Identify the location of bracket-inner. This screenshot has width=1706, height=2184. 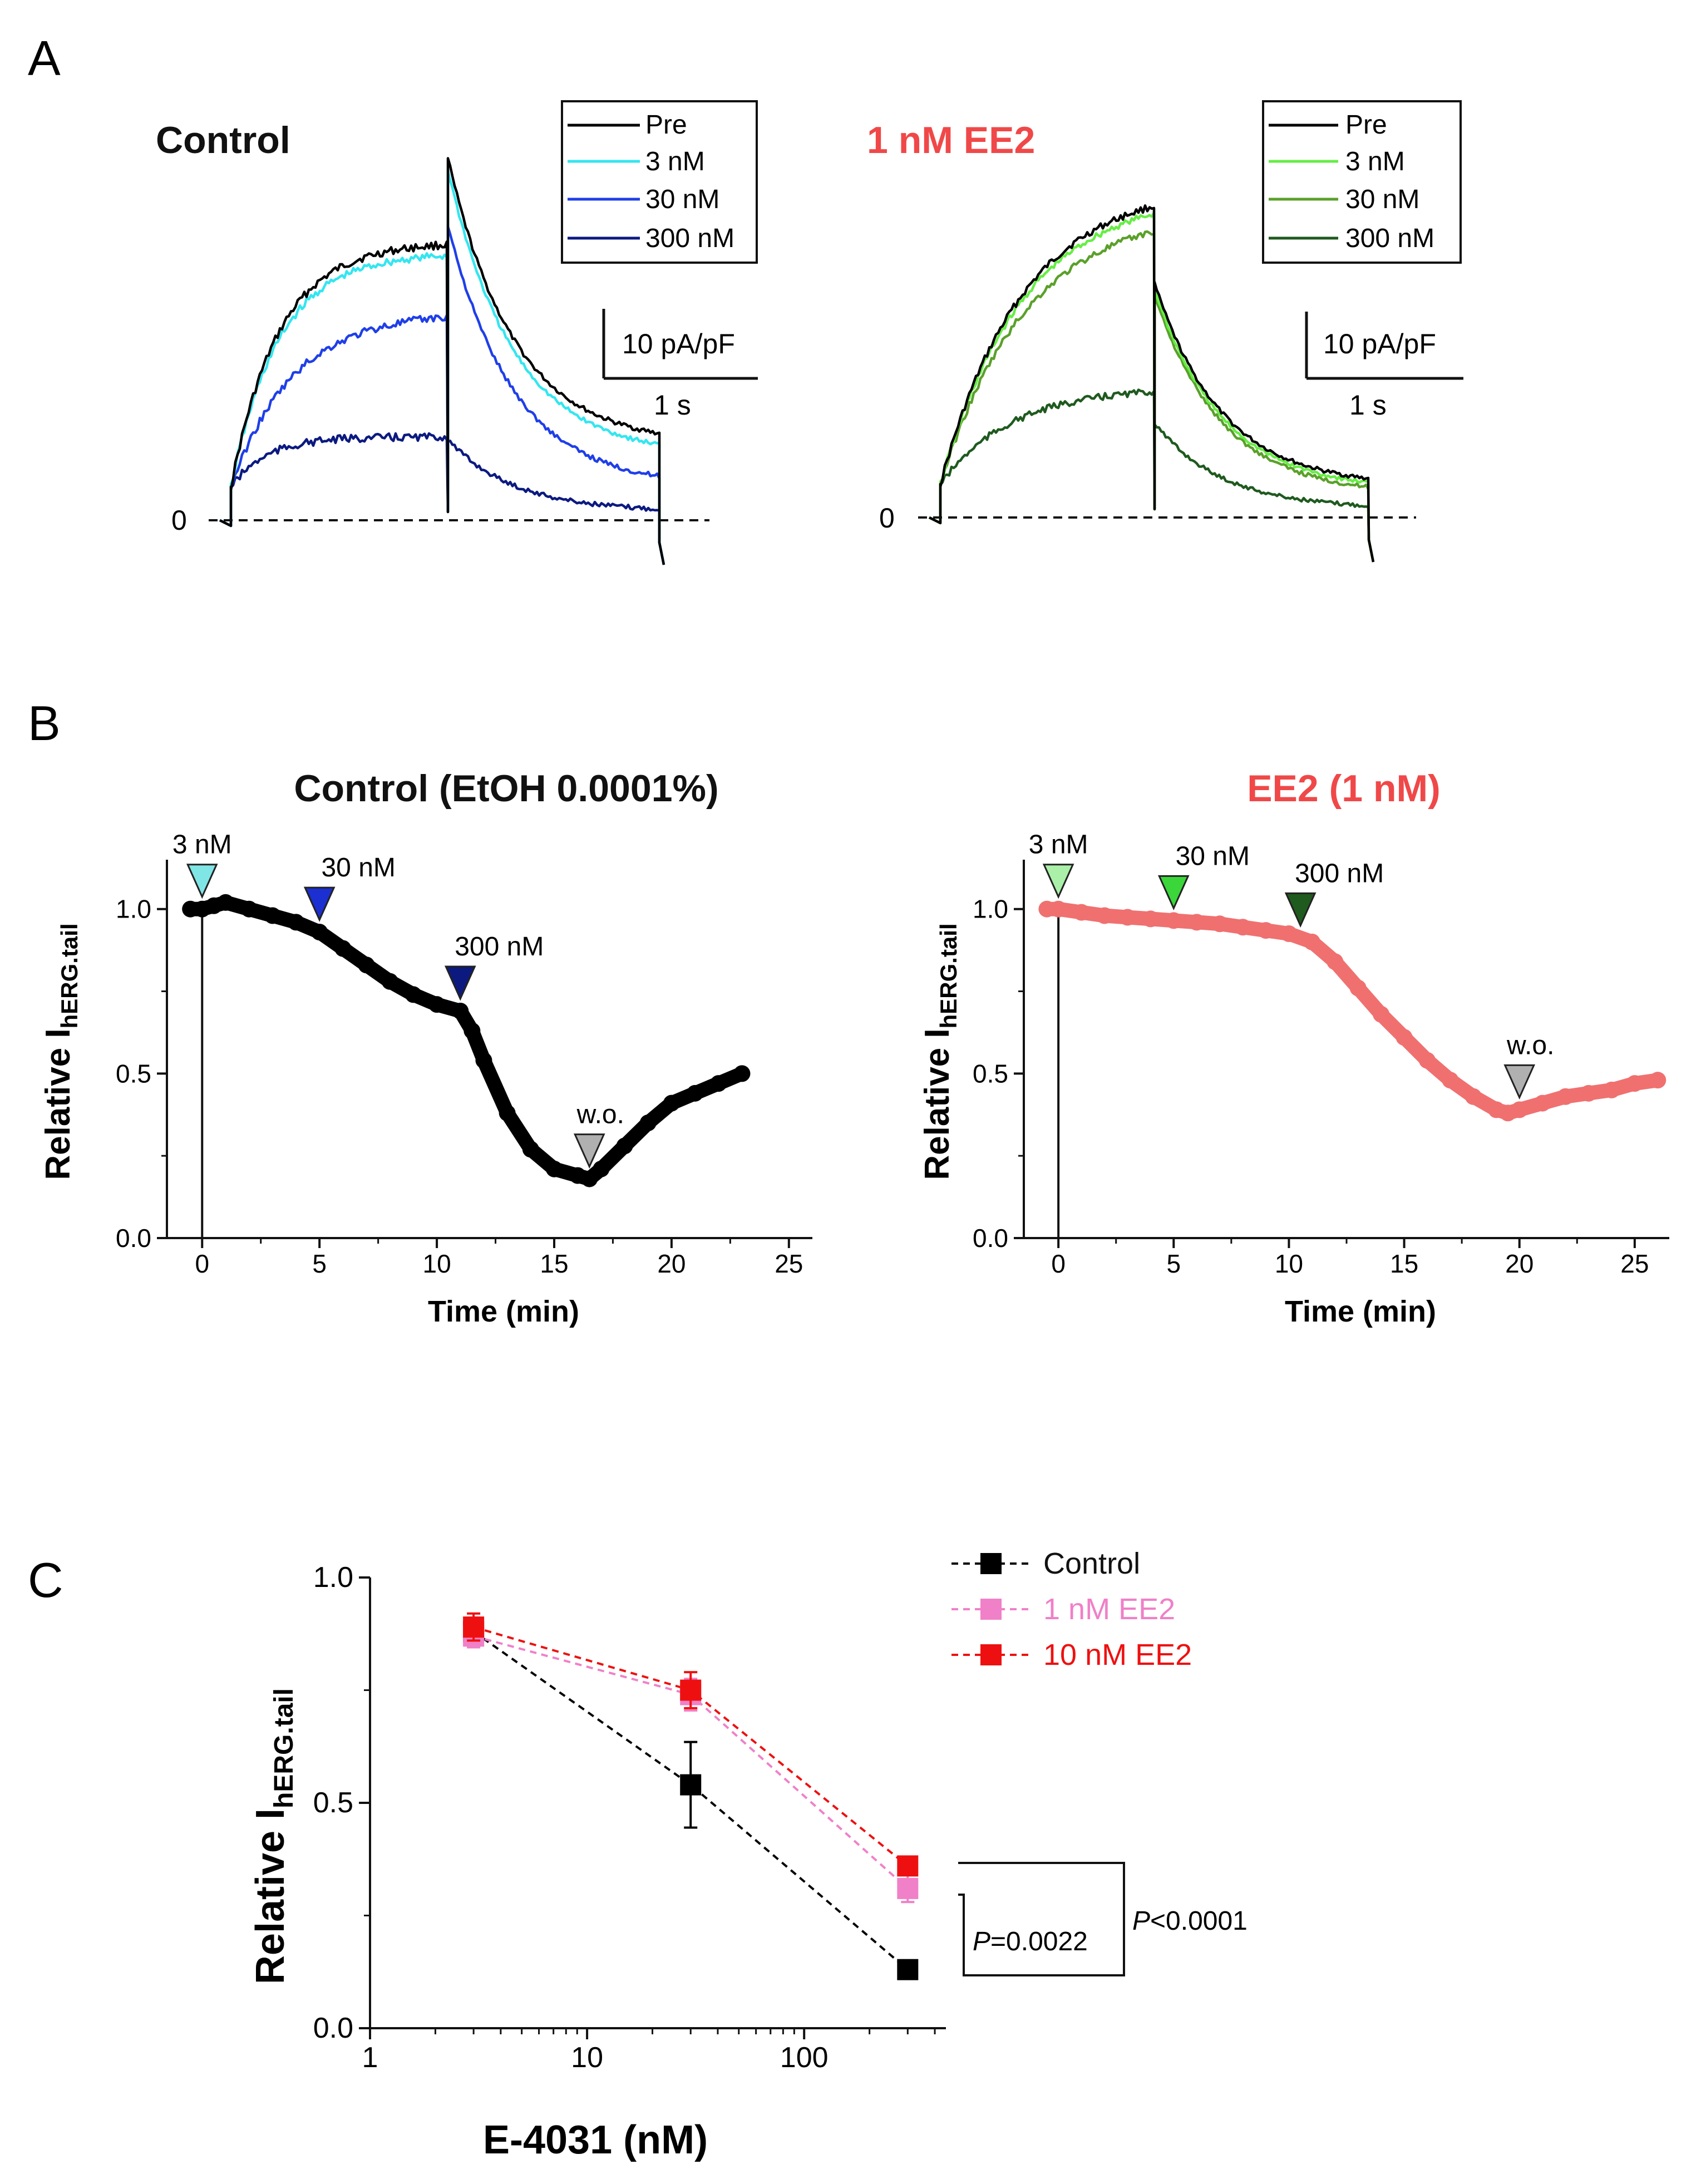
(962, 1934).